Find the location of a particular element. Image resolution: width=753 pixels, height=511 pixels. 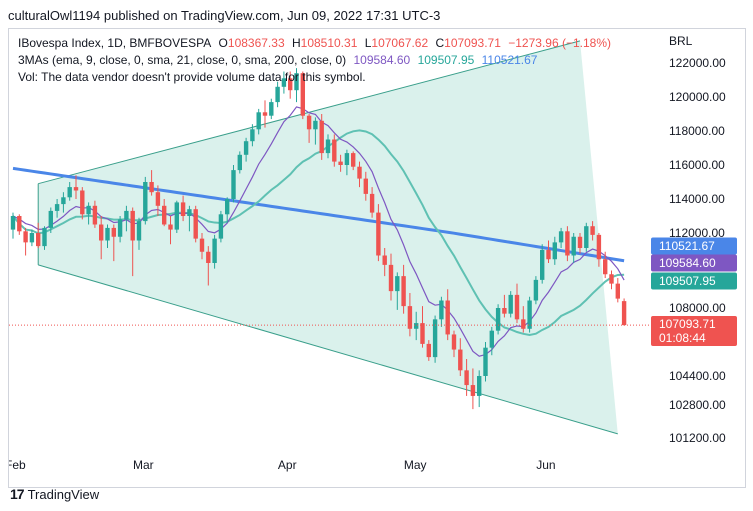

price-label-text: 107093.71 is located at coordinates (687, 324).